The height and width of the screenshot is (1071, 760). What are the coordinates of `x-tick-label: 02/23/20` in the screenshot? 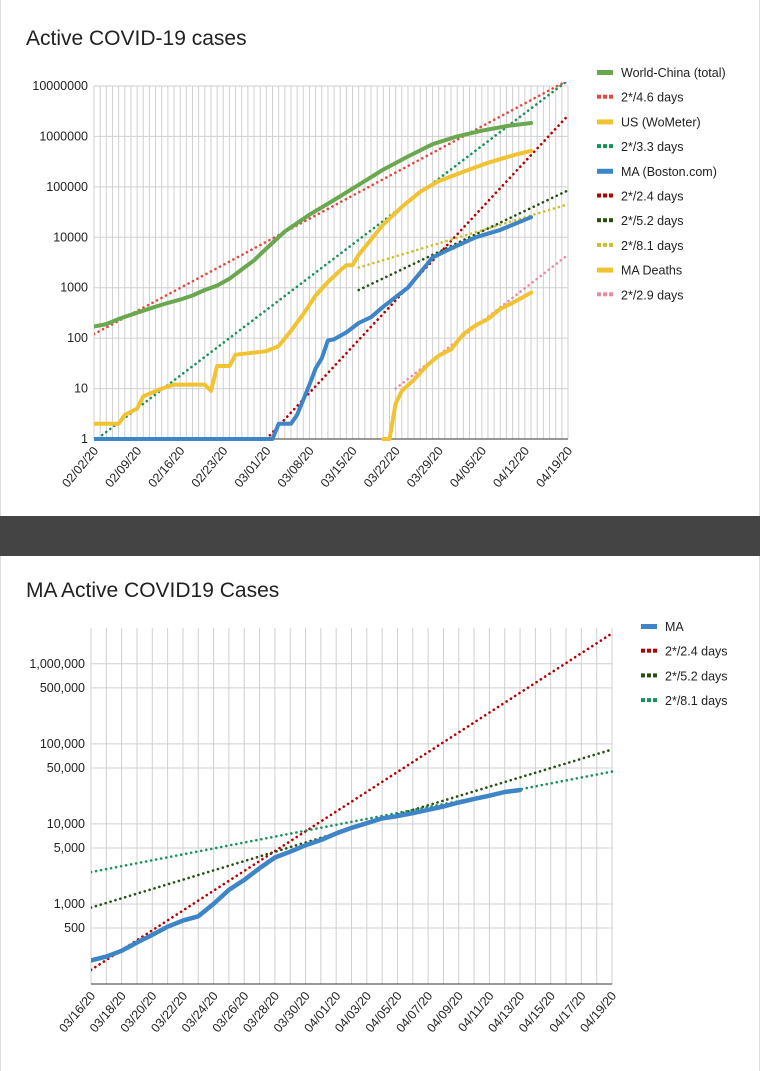 It's located at (210, 467).